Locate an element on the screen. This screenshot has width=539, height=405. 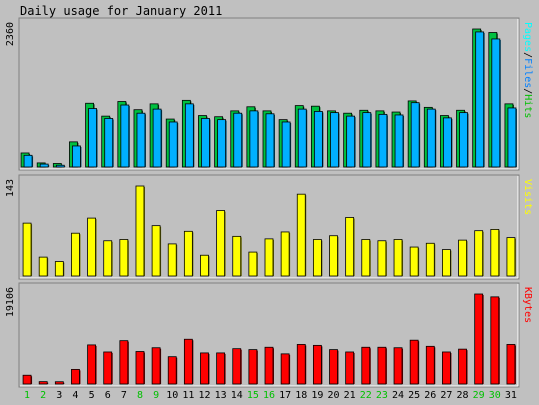
visits-ymax-label: 143 is located at coordinates (10, 188).